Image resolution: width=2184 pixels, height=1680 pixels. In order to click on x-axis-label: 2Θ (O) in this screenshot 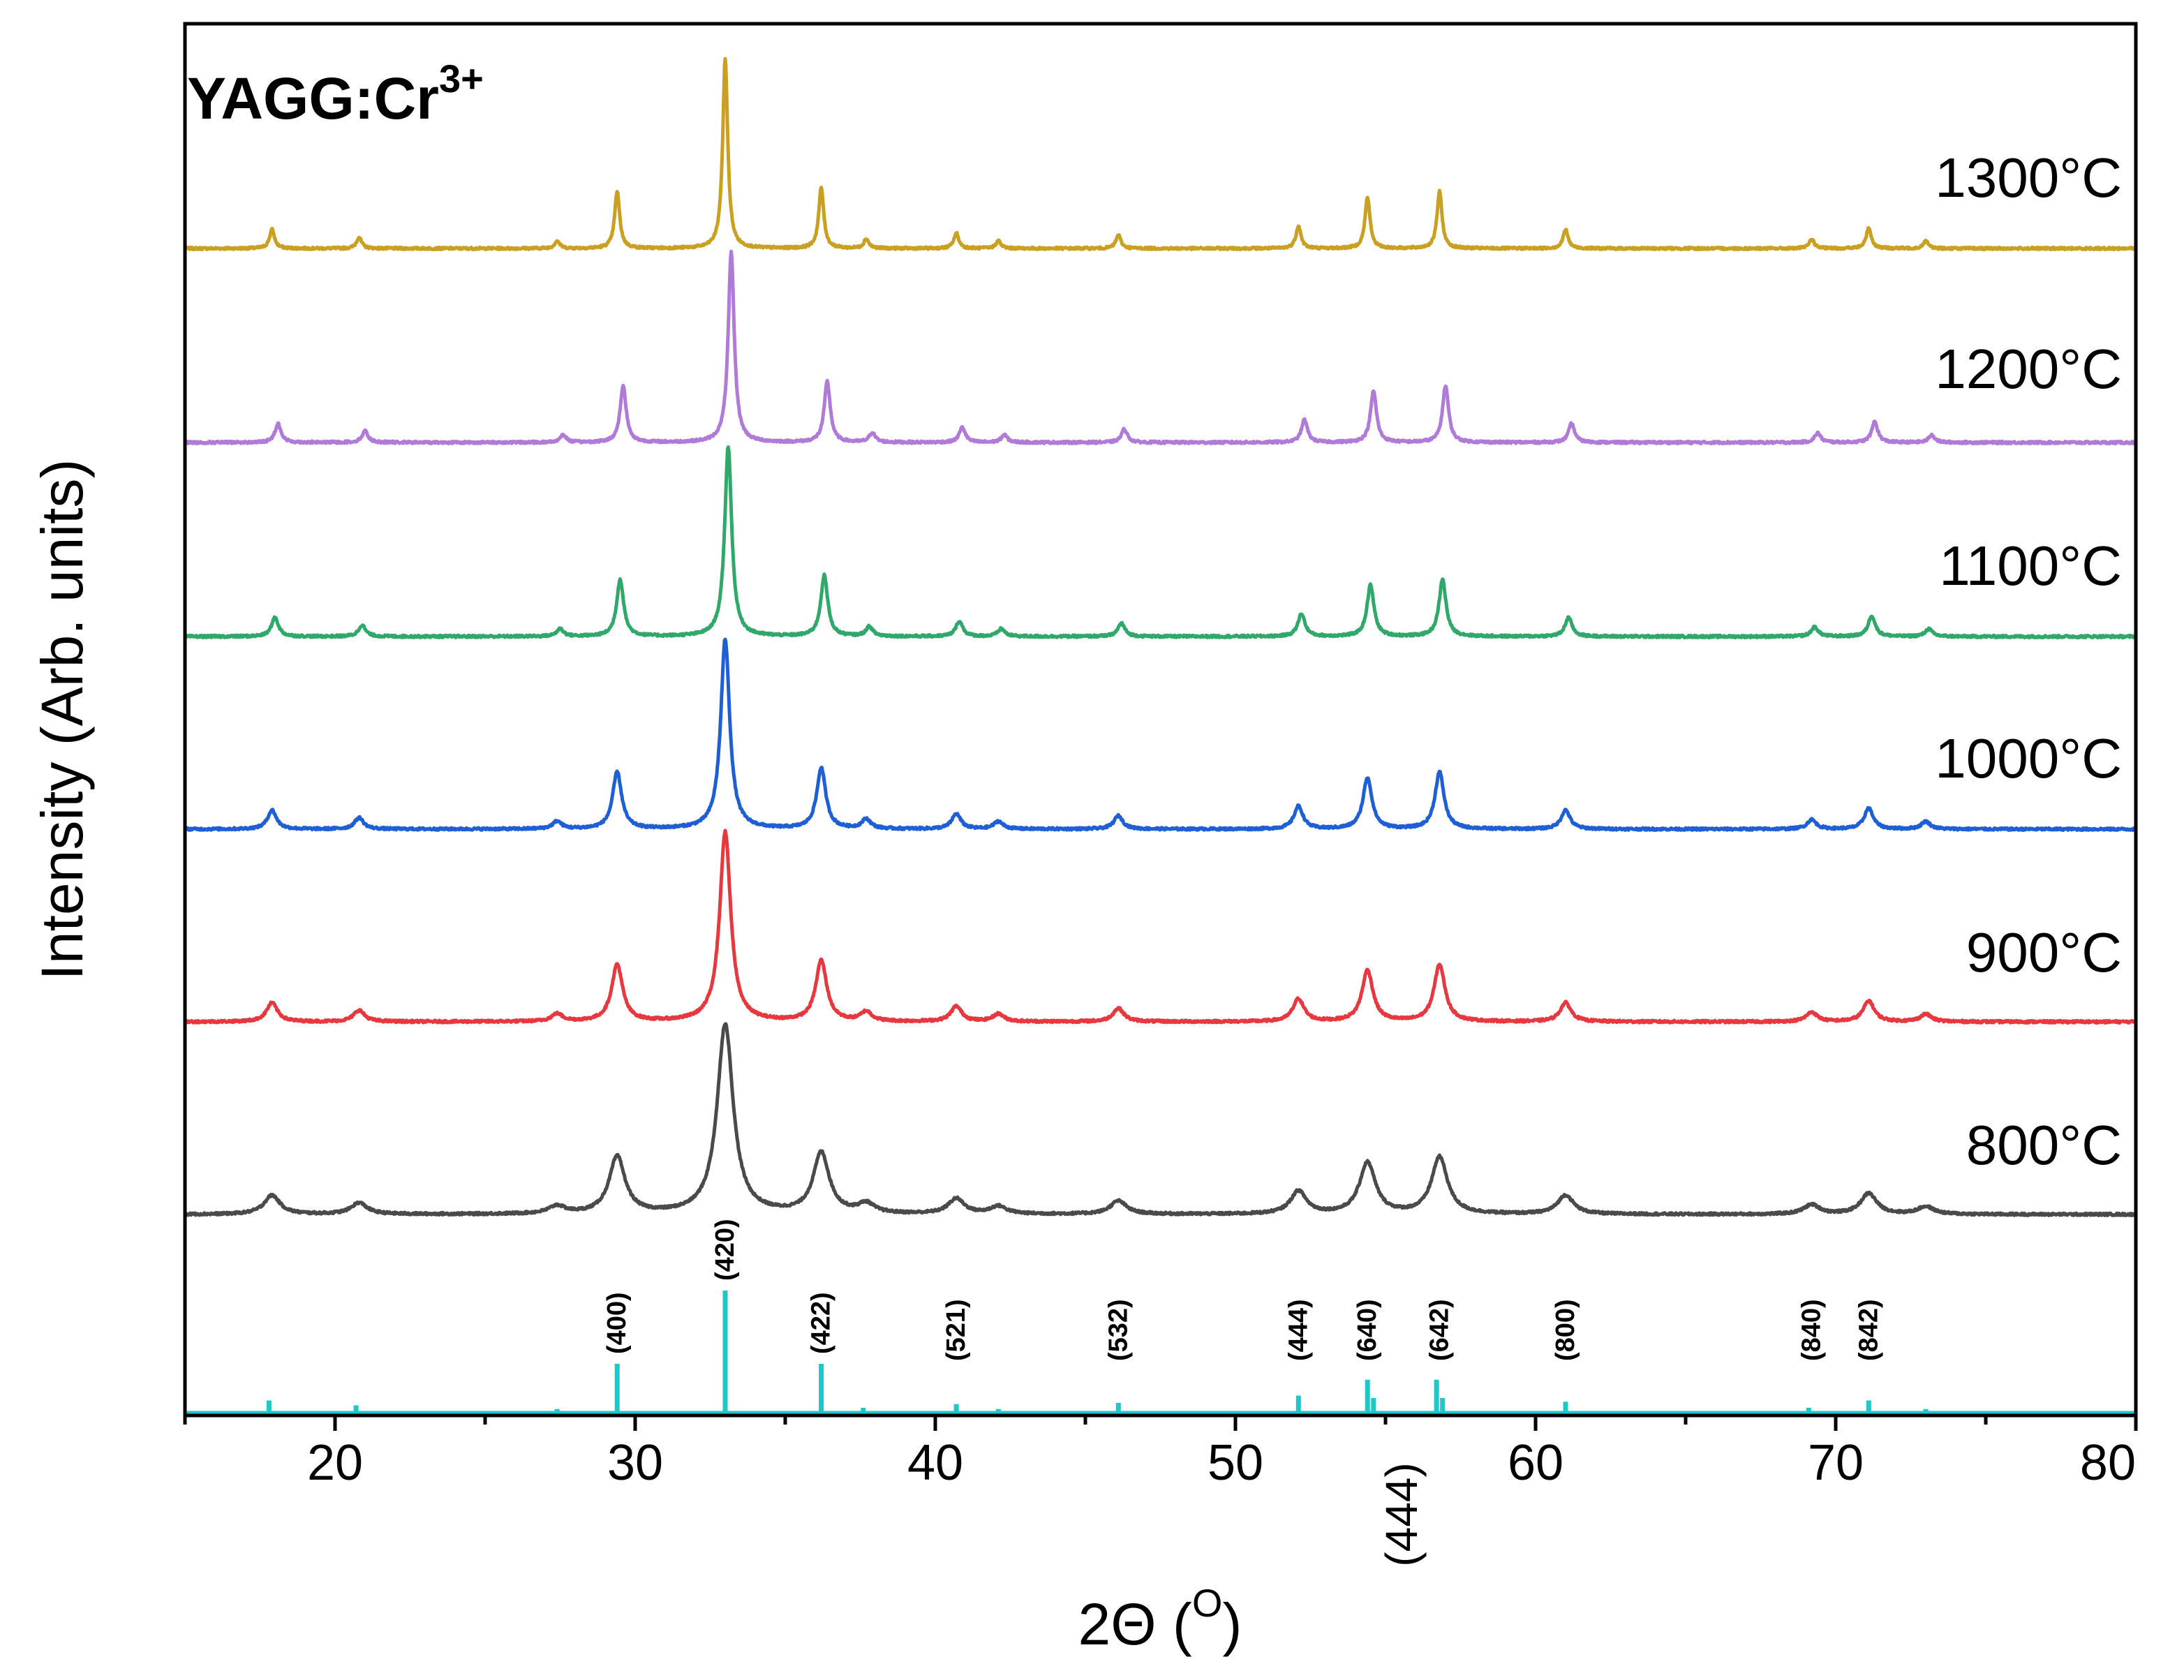, I will do `click(1160, 1619)`.